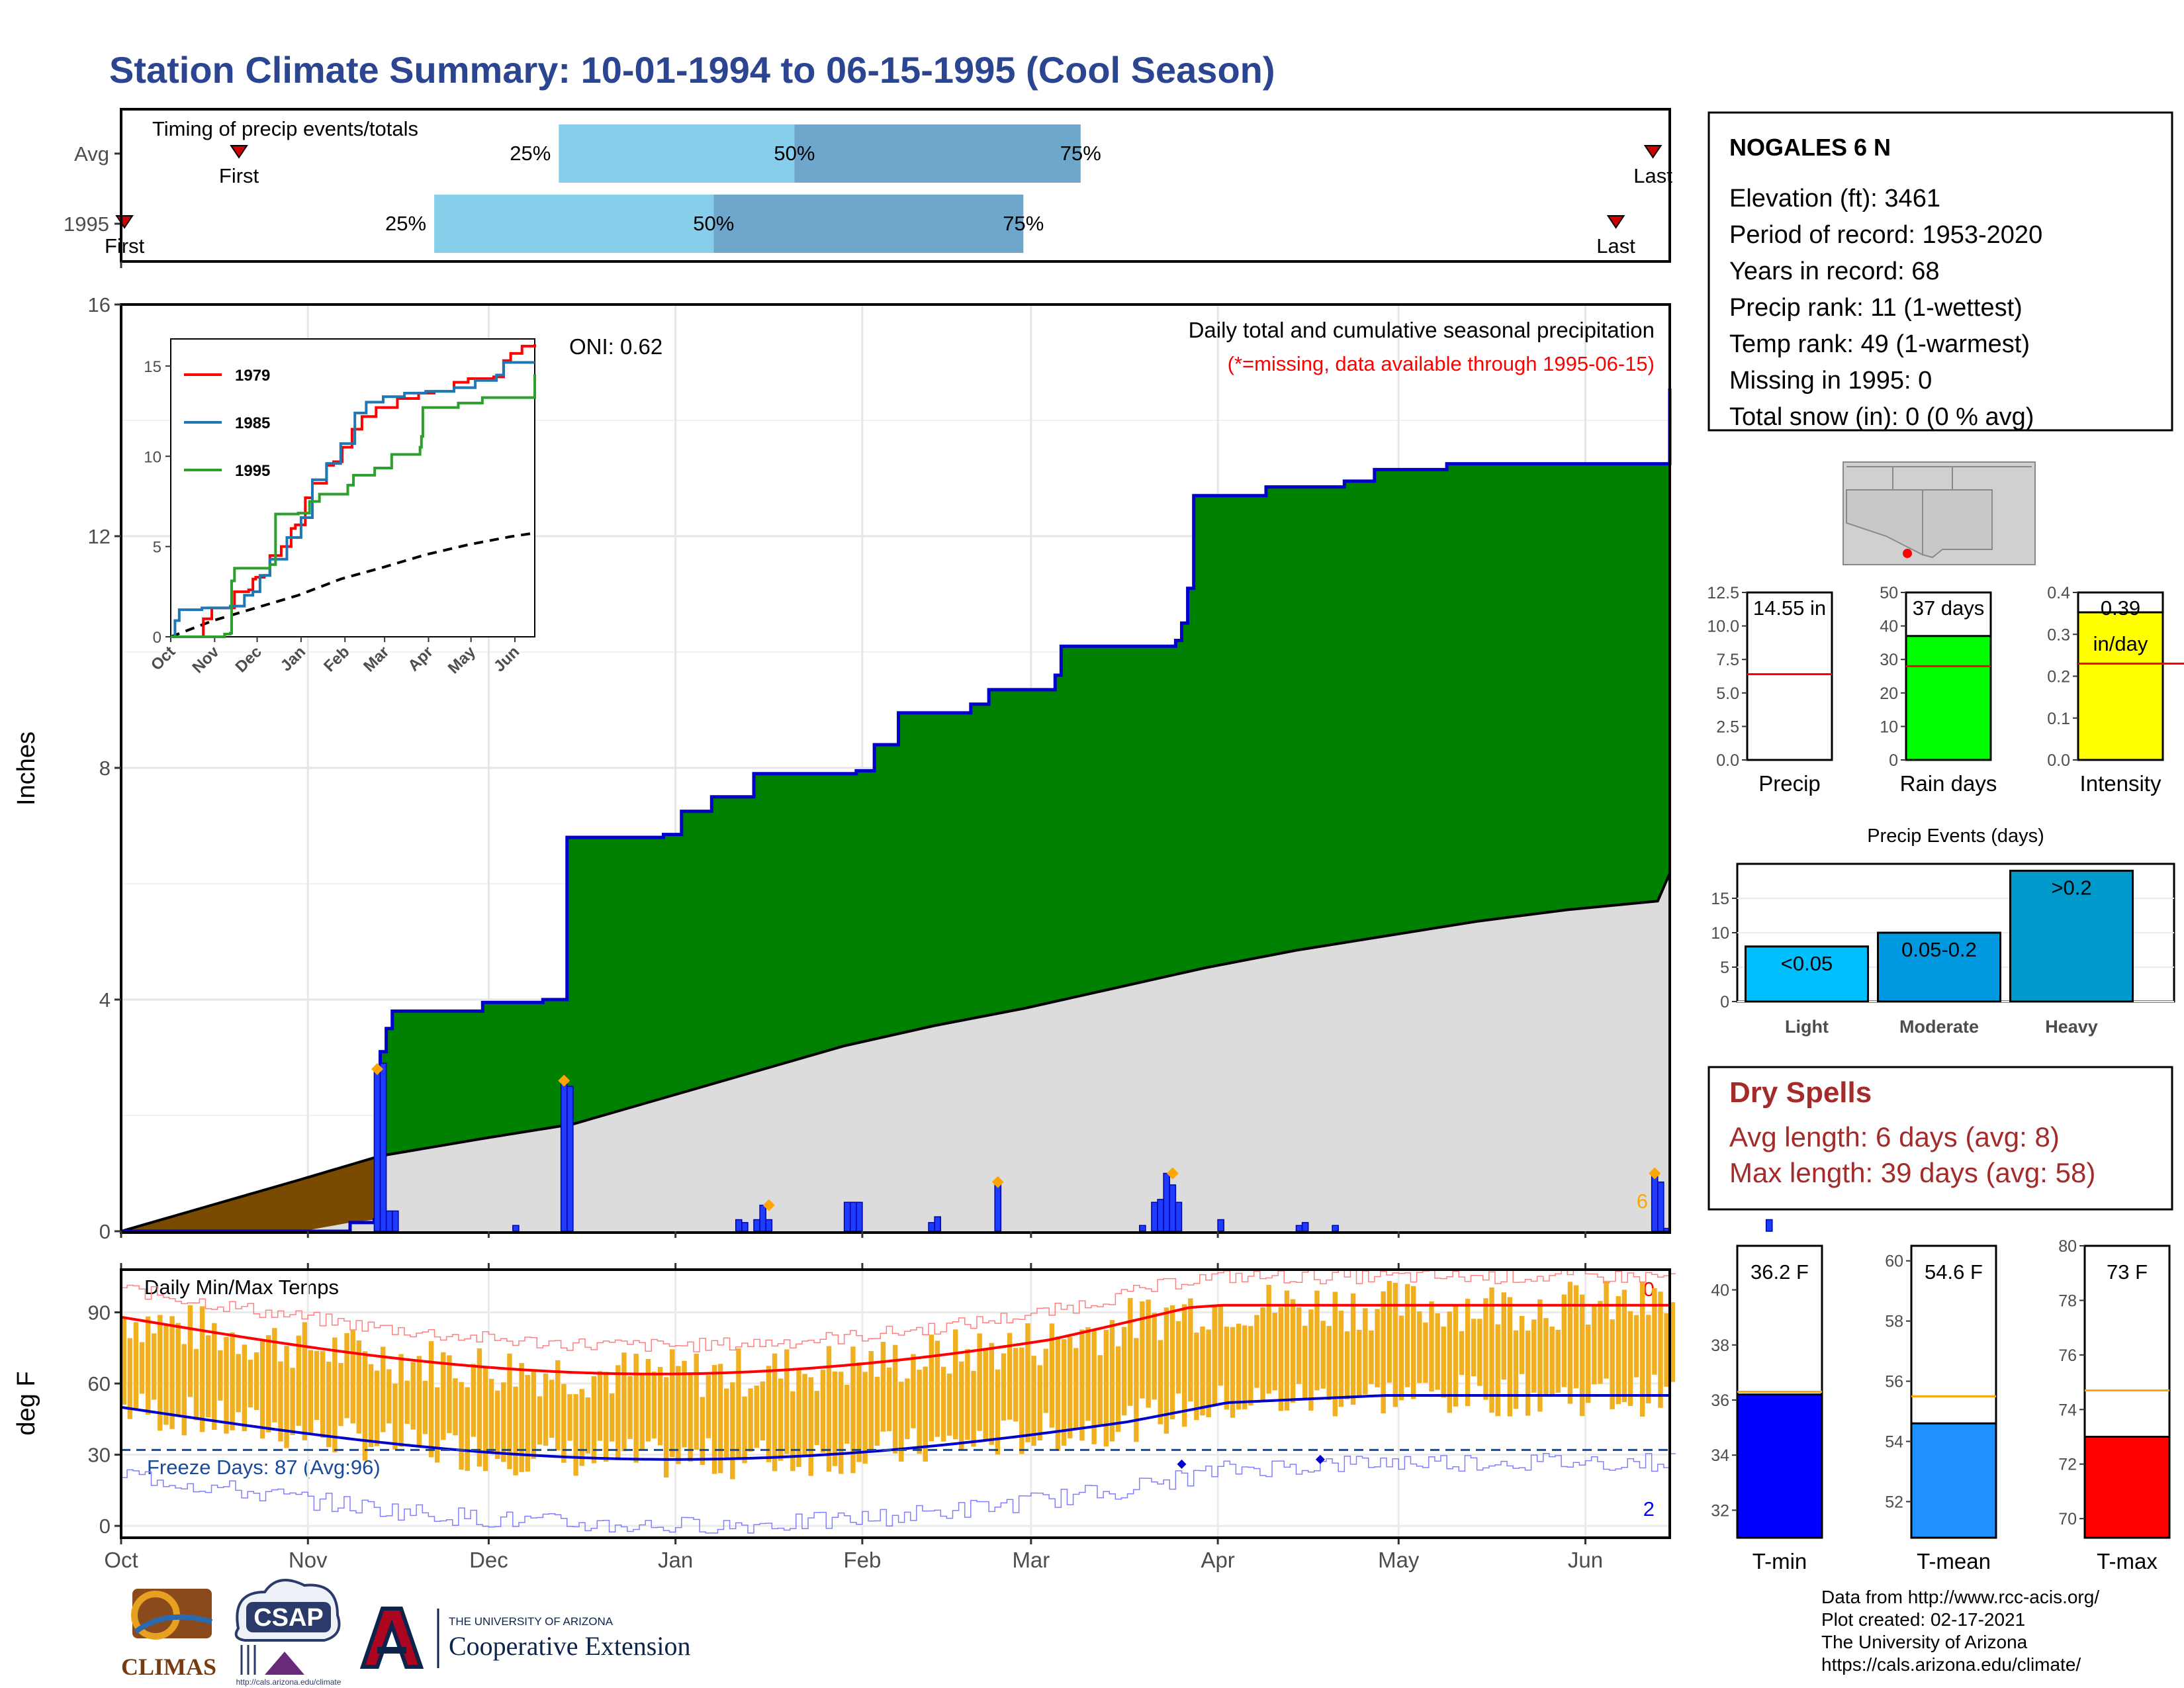 The height and width of the screenshot is (1688, 2184). I want to click on ua-small-text: THE UNIVERSITY OF ARIZONA, so click(531, 1621).